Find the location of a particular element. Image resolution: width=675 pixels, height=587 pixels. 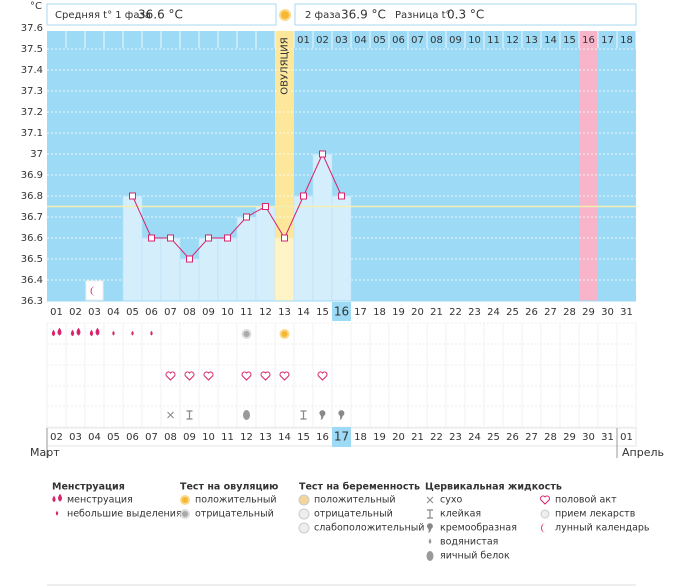

x-tick-label: 15 is located at coordinates (322, 312).